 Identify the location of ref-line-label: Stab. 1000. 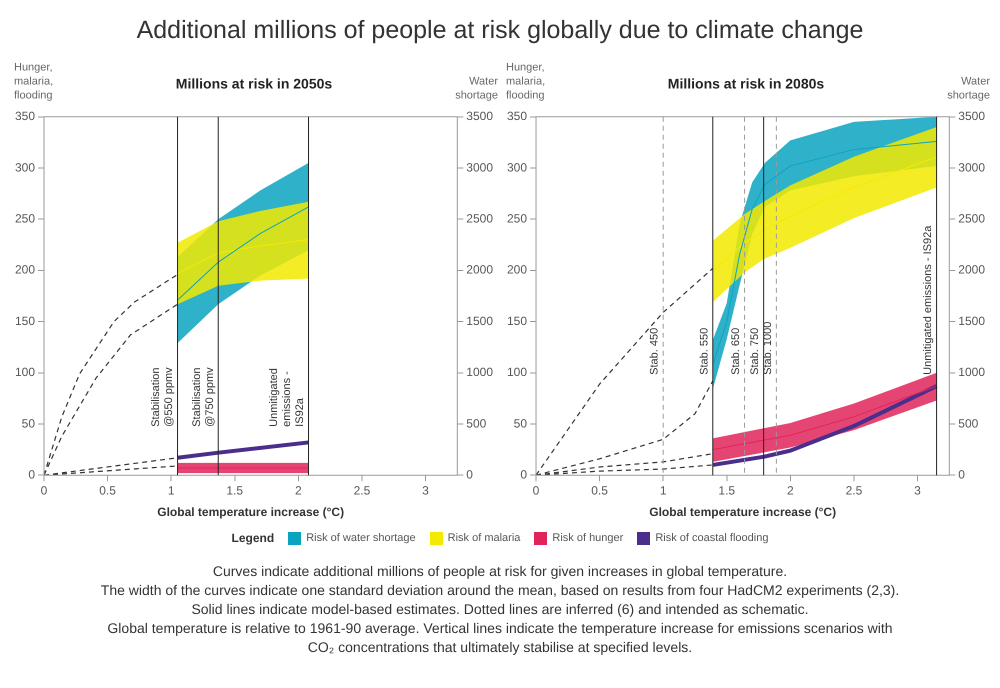
(768, 348).